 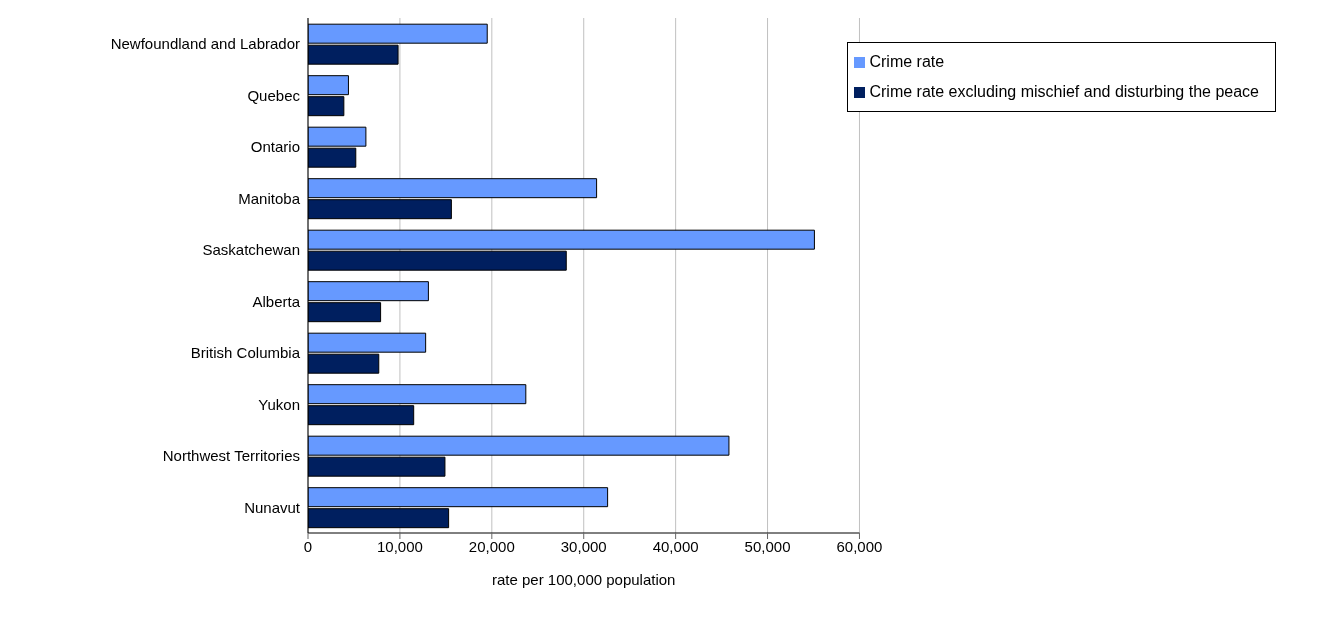 What do you see at coordinates (583, 546) in the screenshot?
I see `x-tick-label: 30,000` at bounding box center [583, 546].